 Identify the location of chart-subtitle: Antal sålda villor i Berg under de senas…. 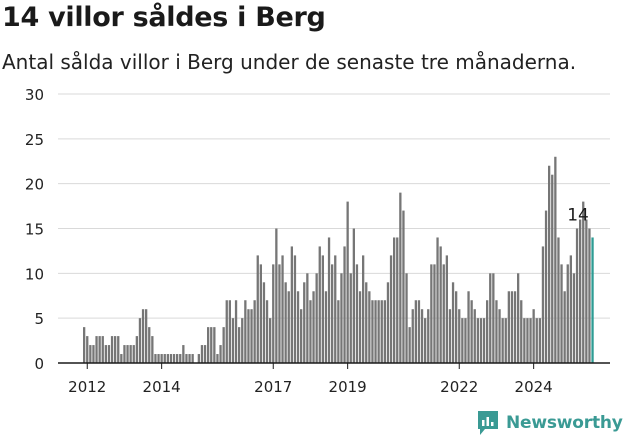
(289, 62).